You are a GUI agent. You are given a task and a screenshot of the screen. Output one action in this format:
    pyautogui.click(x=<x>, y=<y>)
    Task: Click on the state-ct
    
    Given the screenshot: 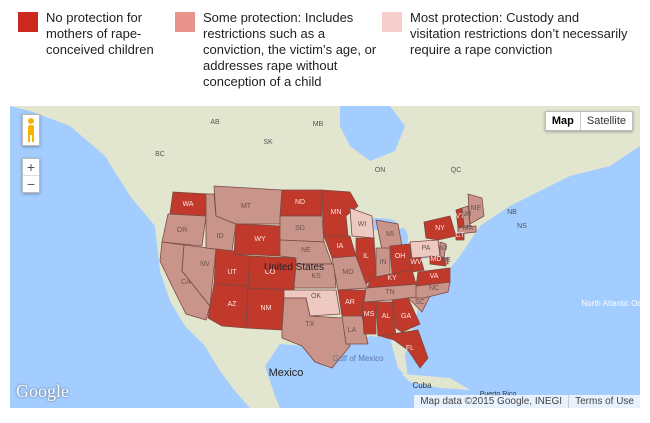 What is the action you would take?
    pyautogui.click(x=460, y=237)
    